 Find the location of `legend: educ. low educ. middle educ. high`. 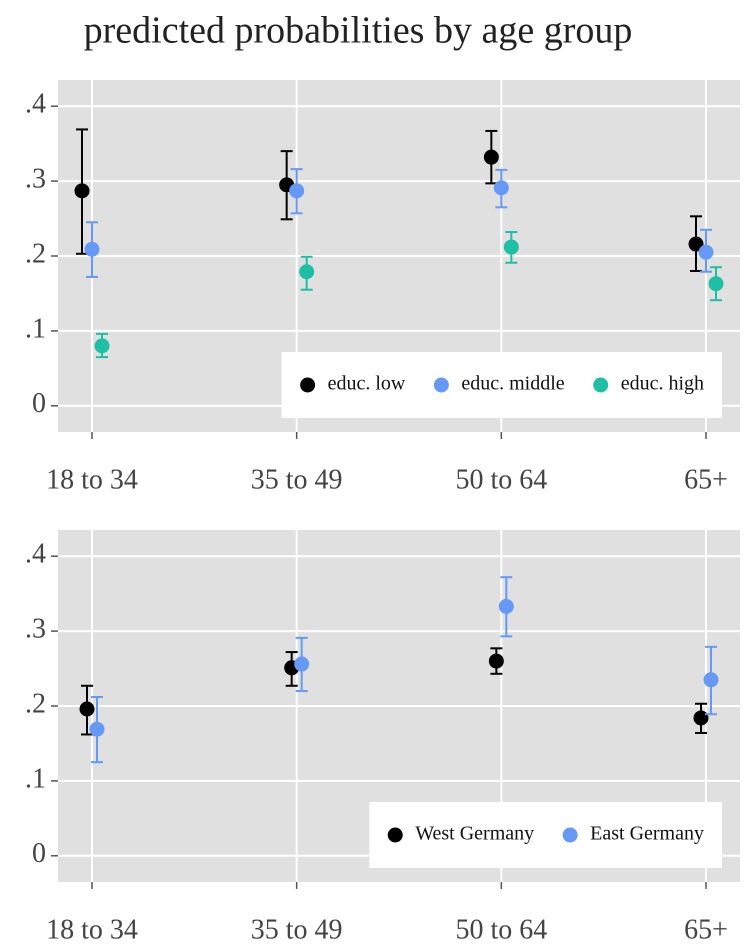

legend: educ. low educ. middle educ. high is located at coordinates (501, 385).